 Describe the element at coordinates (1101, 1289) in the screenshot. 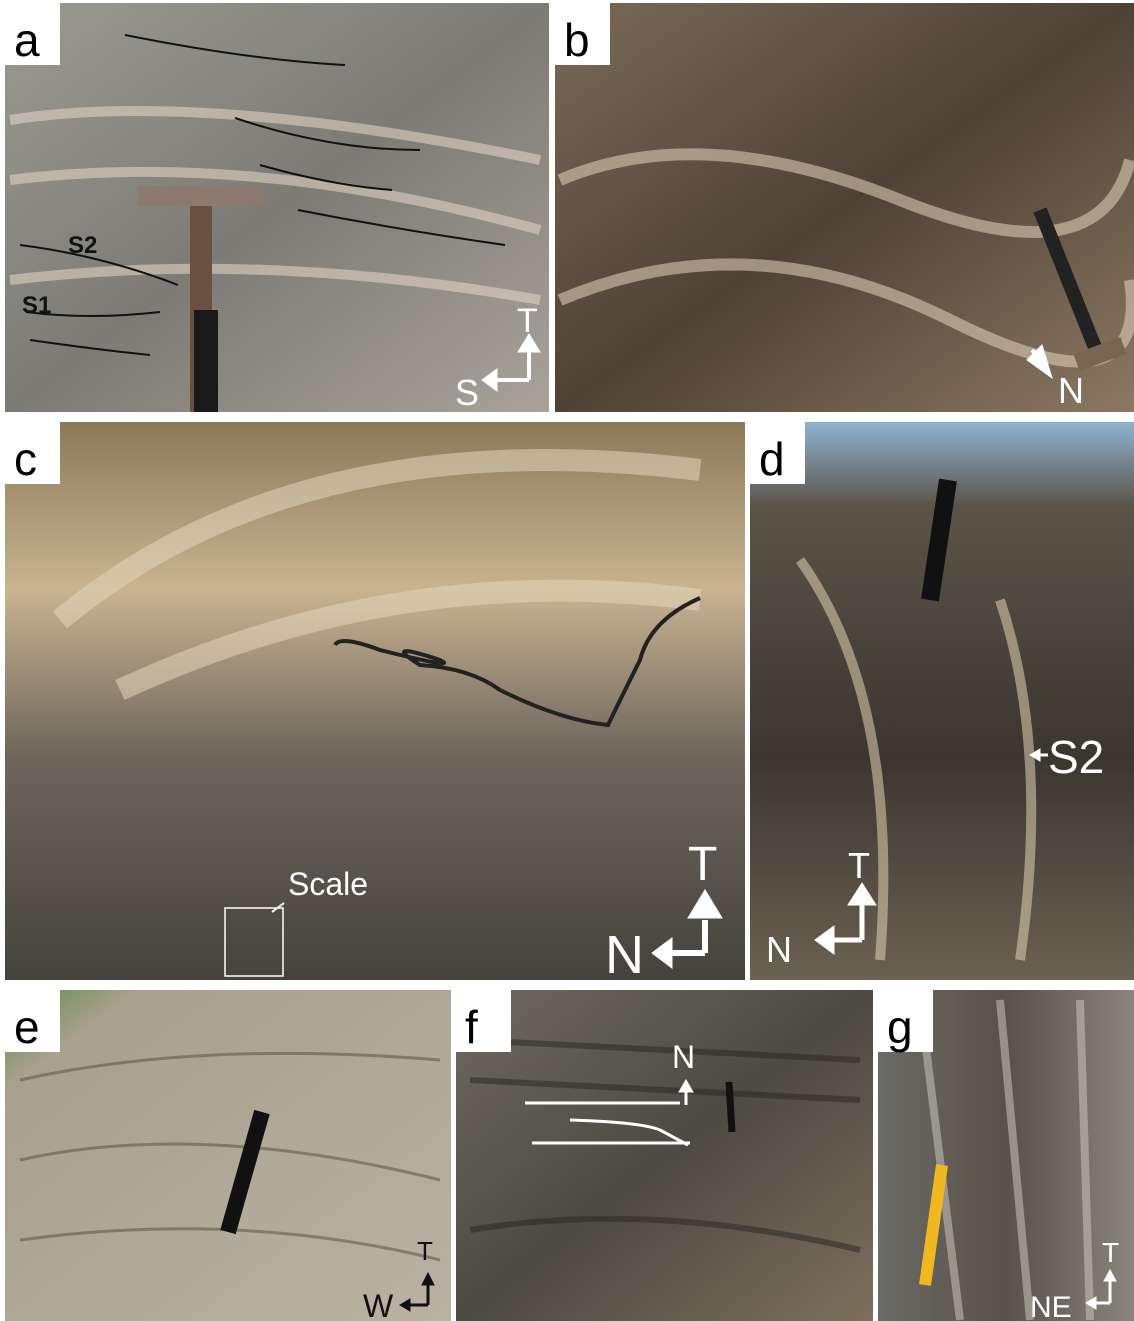

I see `white-arrows-g` at that location.